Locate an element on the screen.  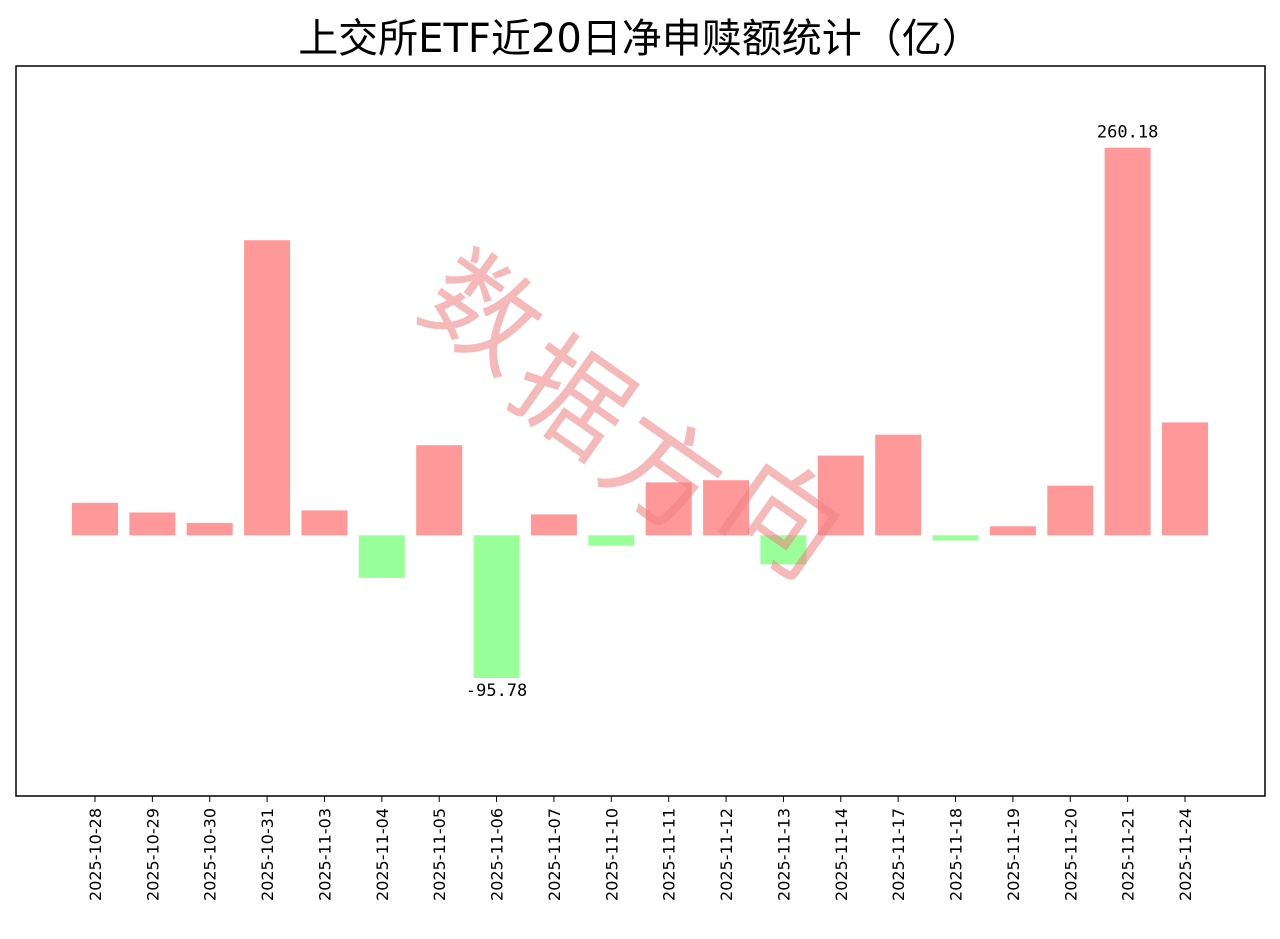
x-tick-label: 2025-11-05 is located at coordinates (439, 854).